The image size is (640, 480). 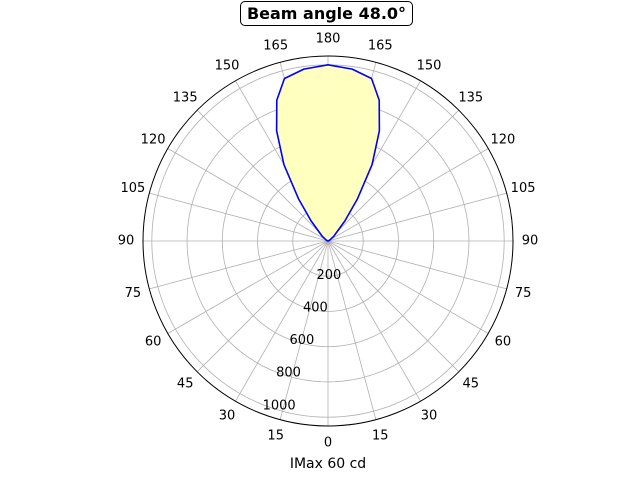 I want to click on angle-tick-label: 180, so click(x=328, y=39).